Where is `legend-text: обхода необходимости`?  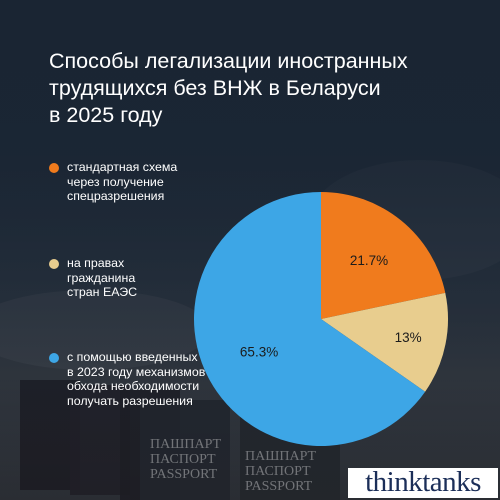 legend-text: обхода необходимости is located at coordinates (133, 386).